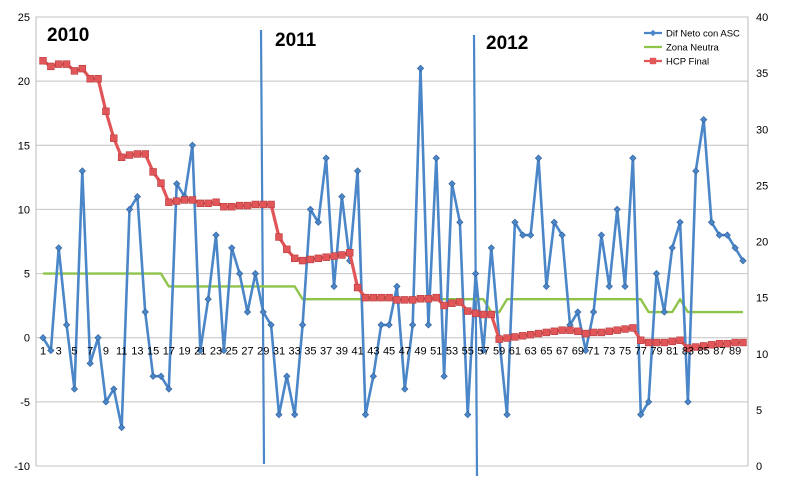  I want to click on left-axis-tick-label: 0, so click(27, 339).